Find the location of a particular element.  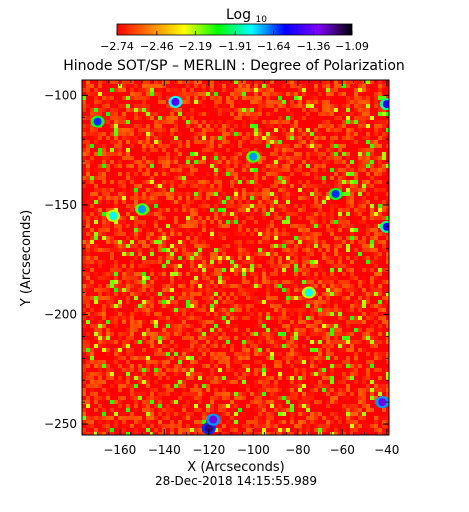

y-tick-label: −150 is located at coordinates (60, 205).